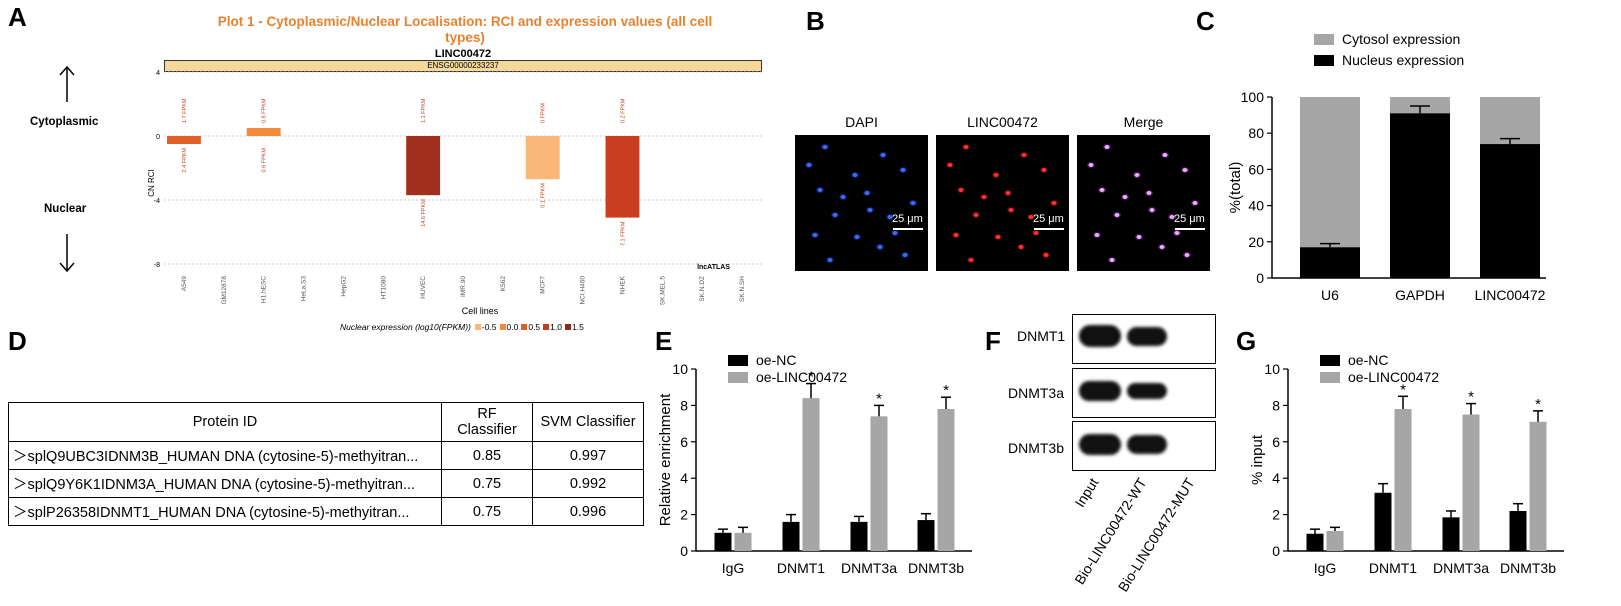  I want to click on cytoplasmic-label: Cytoplasmic, so click(64, 122).